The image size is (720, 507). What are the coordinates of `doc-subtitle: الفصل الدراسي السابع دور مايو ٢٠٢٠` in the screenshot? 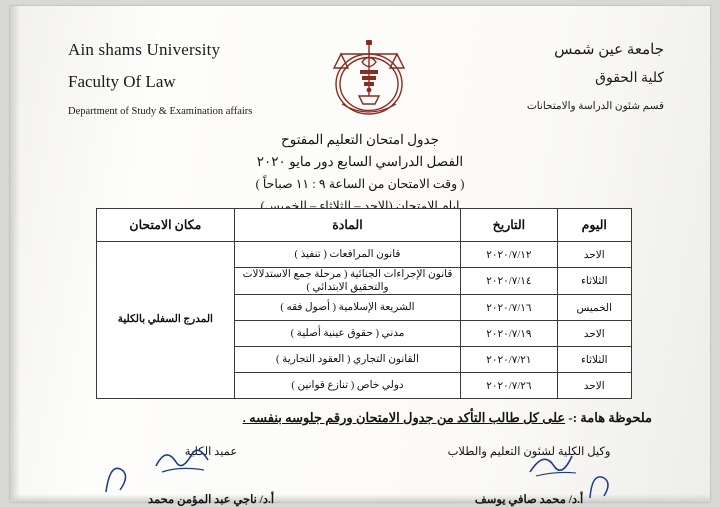 It's located at (360, 161).